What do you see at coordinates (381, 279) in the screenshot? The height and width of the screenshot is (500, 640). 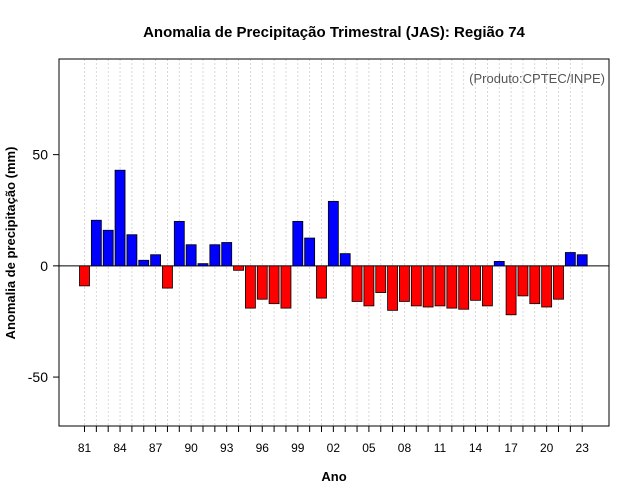 I see `bar-2006` at bounding box center [381, 279].